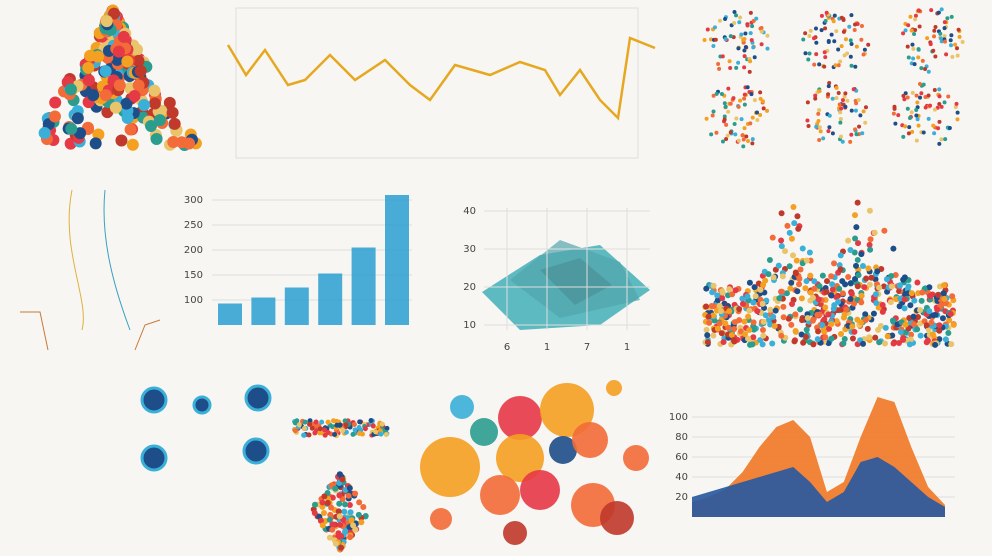  Describe the element at coordinates (397, 260) in the screenshot. I see `bar` at that location.